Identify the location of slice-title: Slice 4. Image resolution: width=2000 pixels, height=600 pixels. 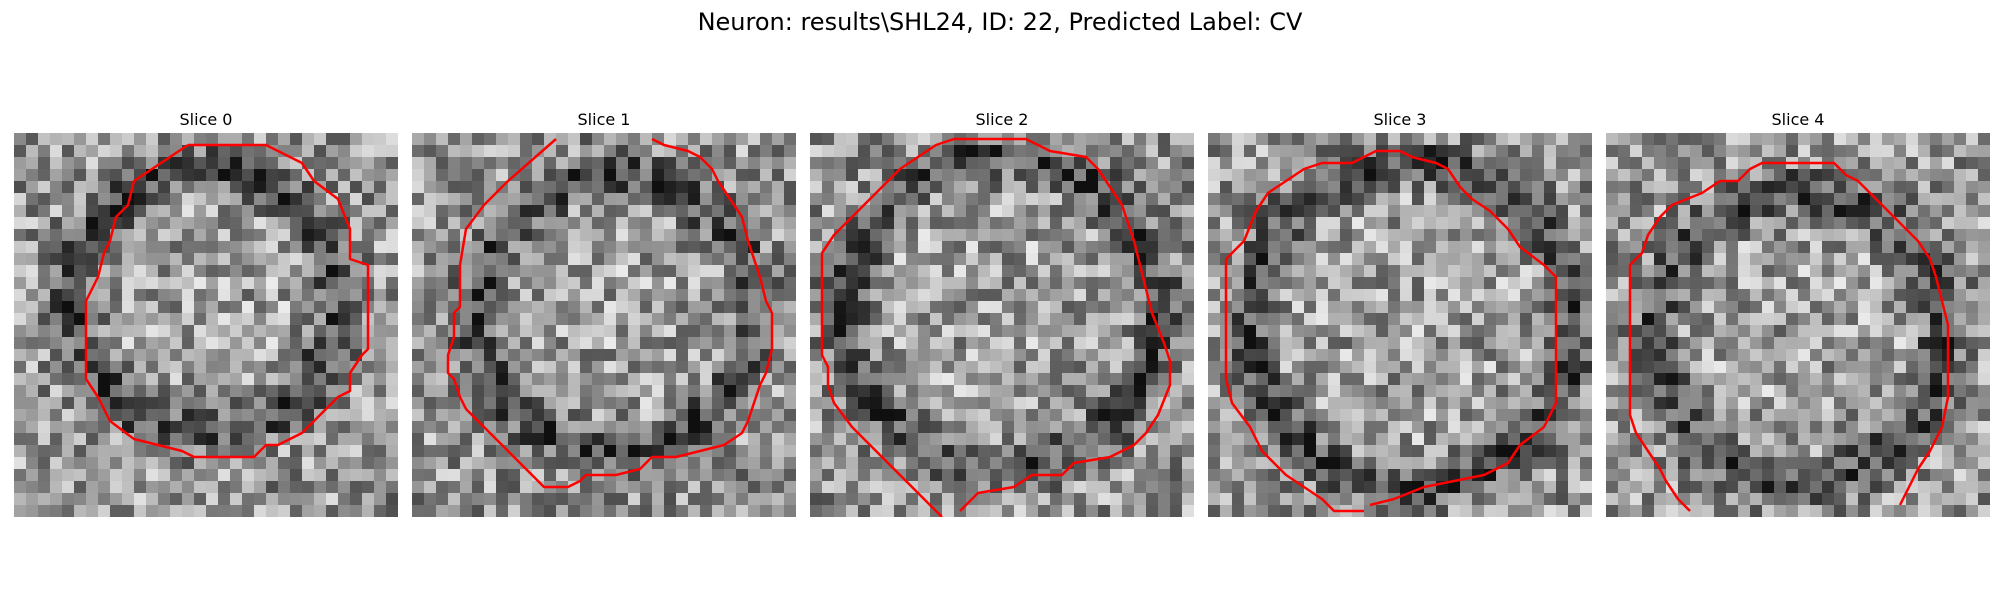
(1798, 119).